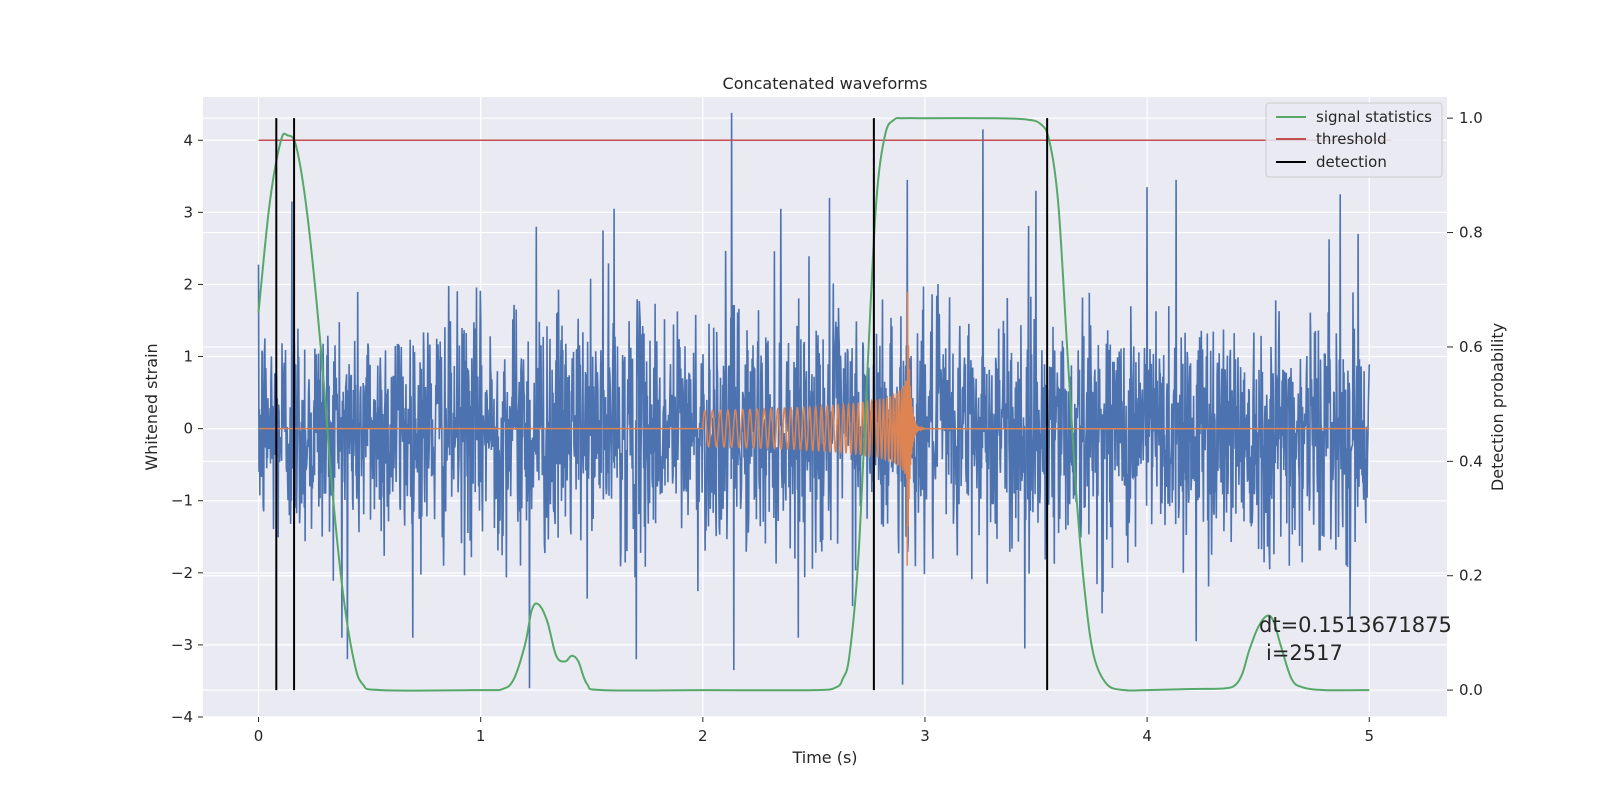 The width and height of the screenshot is (1600, 800). What do you see at coordinates (825, 83) in the screenshot?
I see `chart-title: Concatenated waveforms` at bounding box center [825, 83].